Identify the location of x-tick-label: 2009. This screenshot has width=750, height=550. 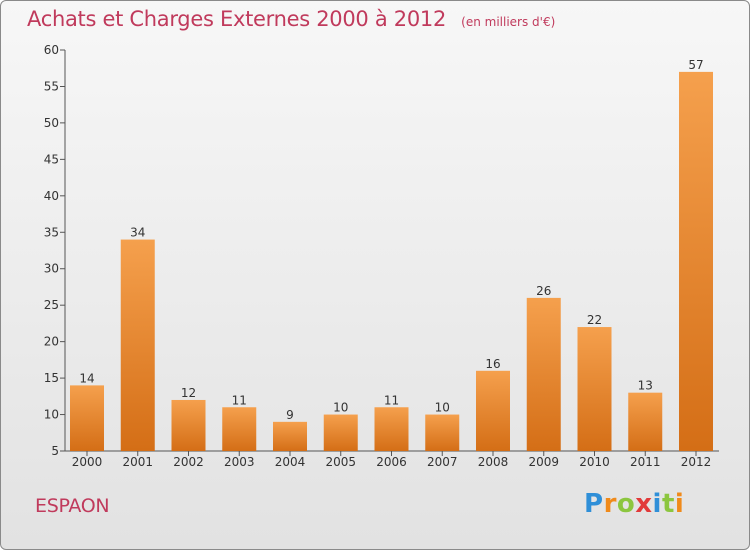
(543, 462).